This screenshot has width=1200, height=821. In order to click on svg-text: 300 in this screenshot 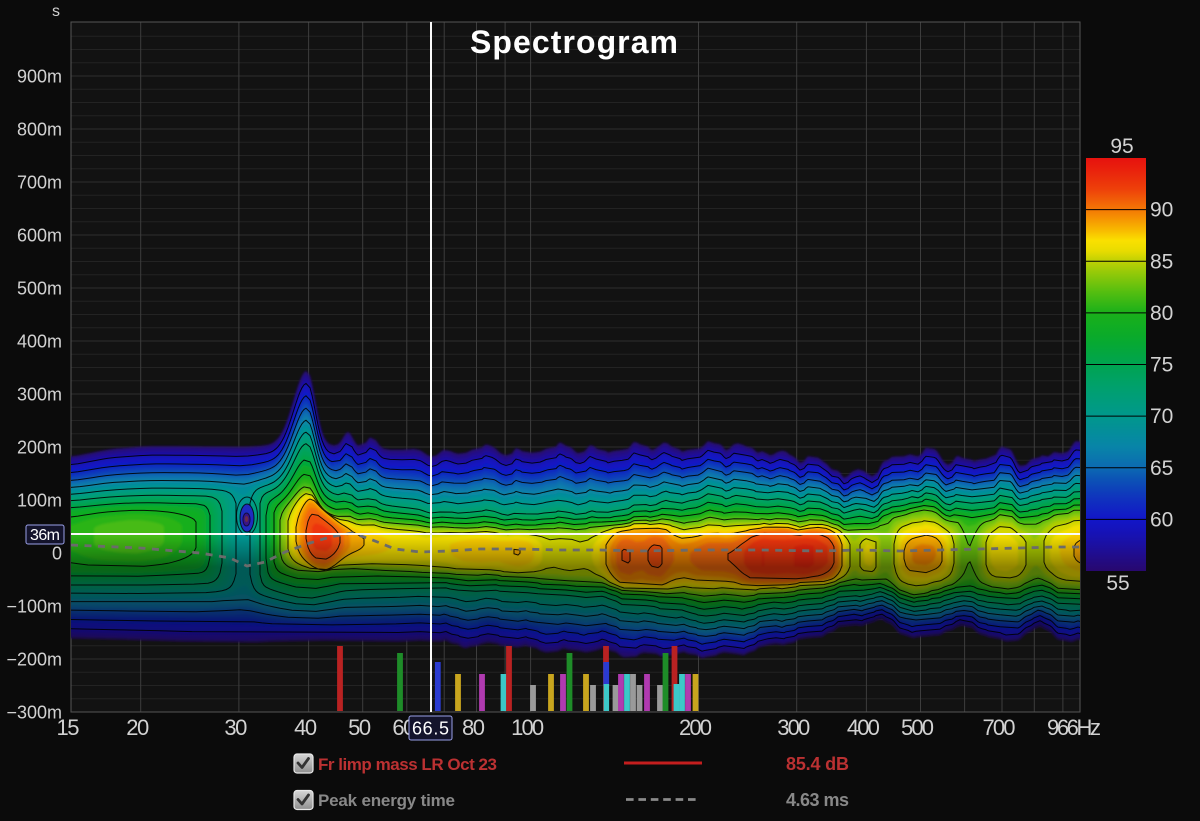, I will do `click(793, 727)`.